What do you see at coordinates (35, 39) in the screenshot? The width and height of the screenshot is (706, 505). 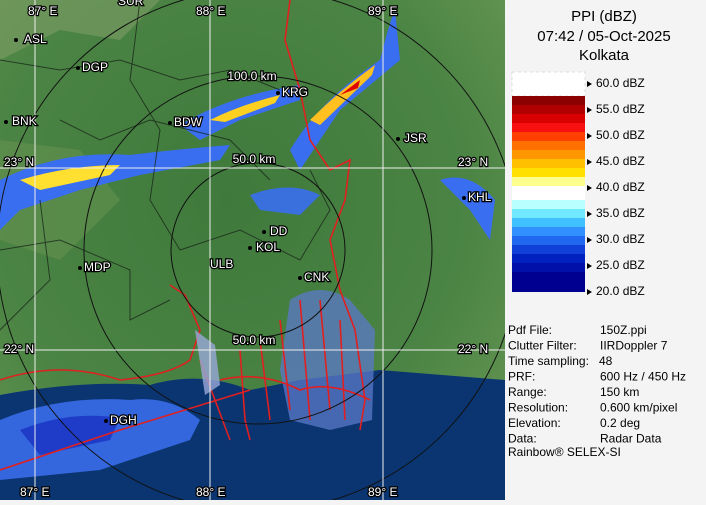 I see `place-label: ASL` at bounding box center [35, 39].